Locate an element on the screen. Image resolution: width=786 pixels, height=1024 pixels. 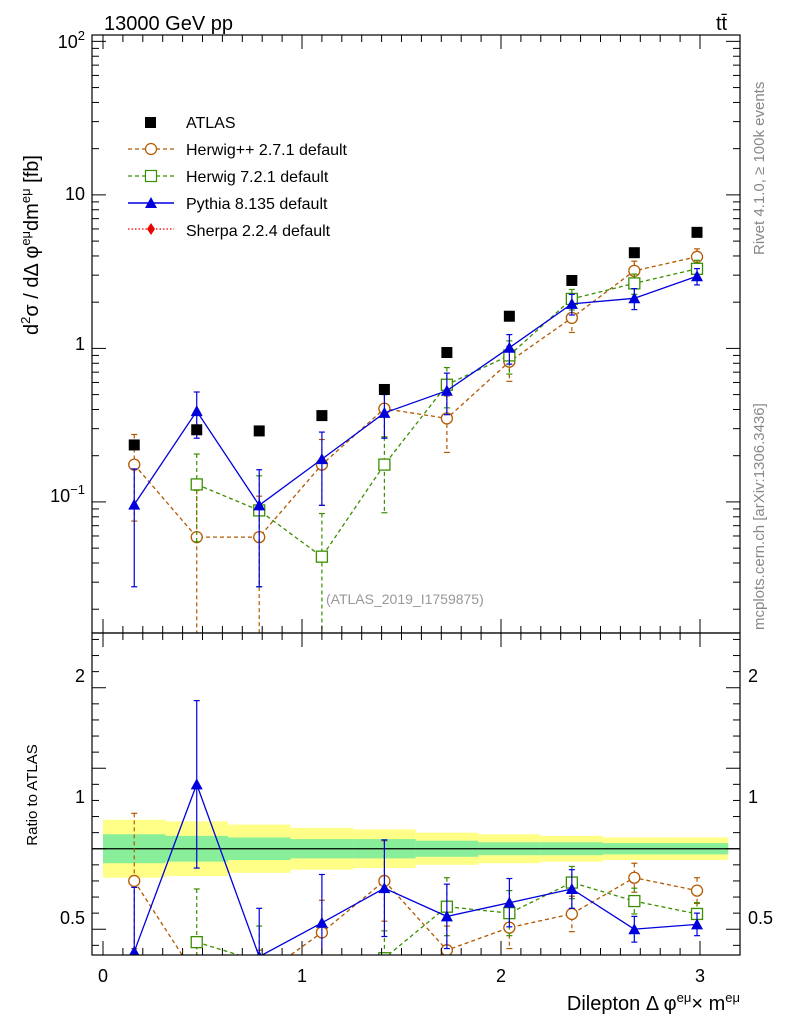
analysis-watermark: (ATLAS_2019_I1759875) is located at coordinates (405, 599).